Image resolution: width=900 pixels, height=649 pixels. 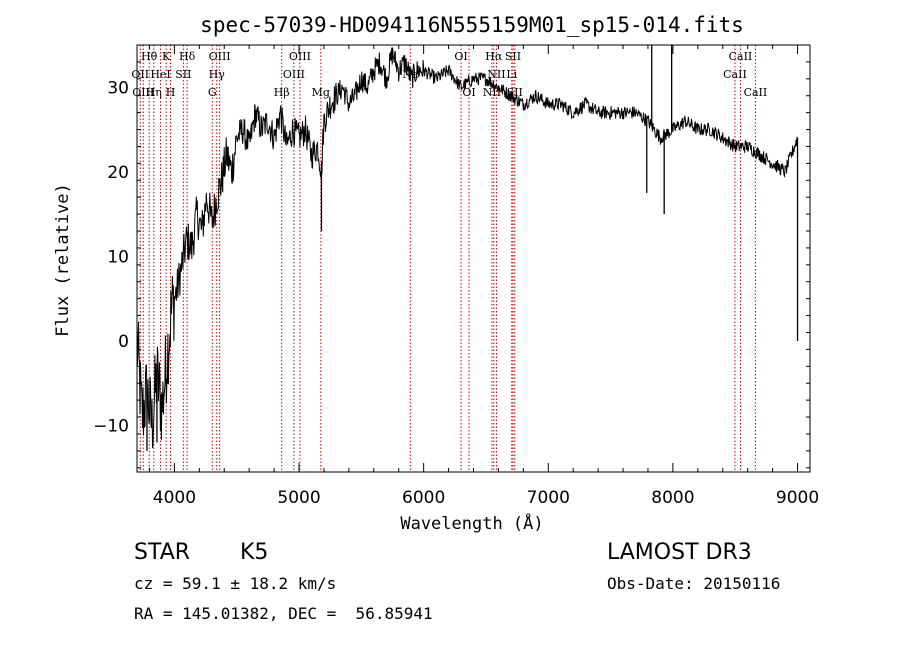 What do you see at coordinates (212, 92) in the screenshot?
I see `reference-line-label: G` at bounding box center [212, 92].